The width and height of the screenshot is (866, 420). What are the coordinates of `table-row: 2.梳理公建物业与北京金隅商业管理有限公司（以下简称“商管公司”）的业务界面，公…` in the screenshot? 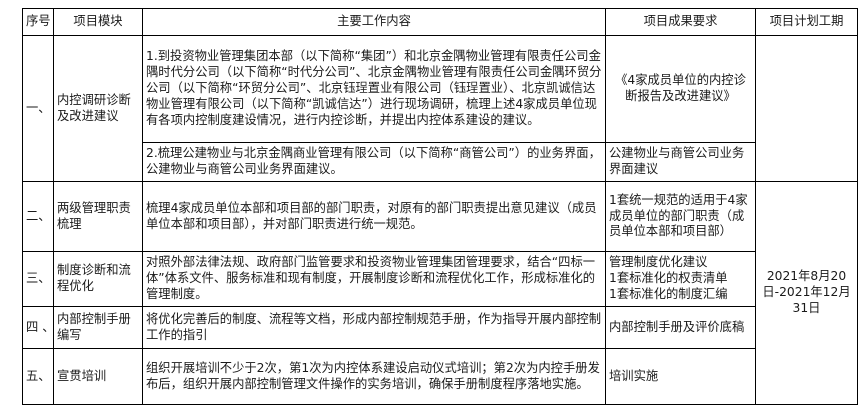 It's located at (440, 162).